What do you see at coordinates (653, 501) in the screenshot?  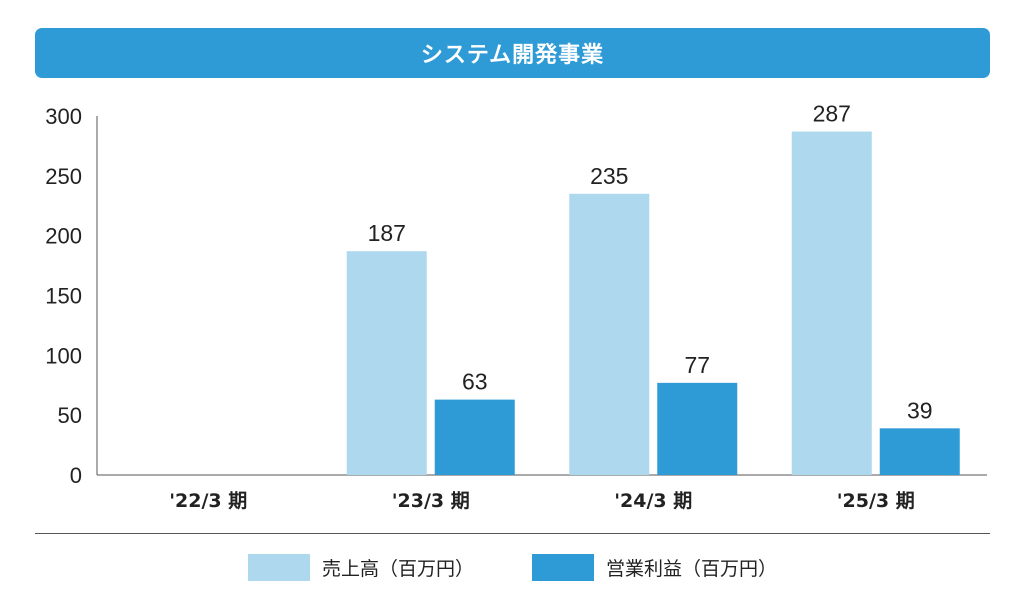 I see `x-tick-label: '24/3 期` at bounding box center [653, 501].